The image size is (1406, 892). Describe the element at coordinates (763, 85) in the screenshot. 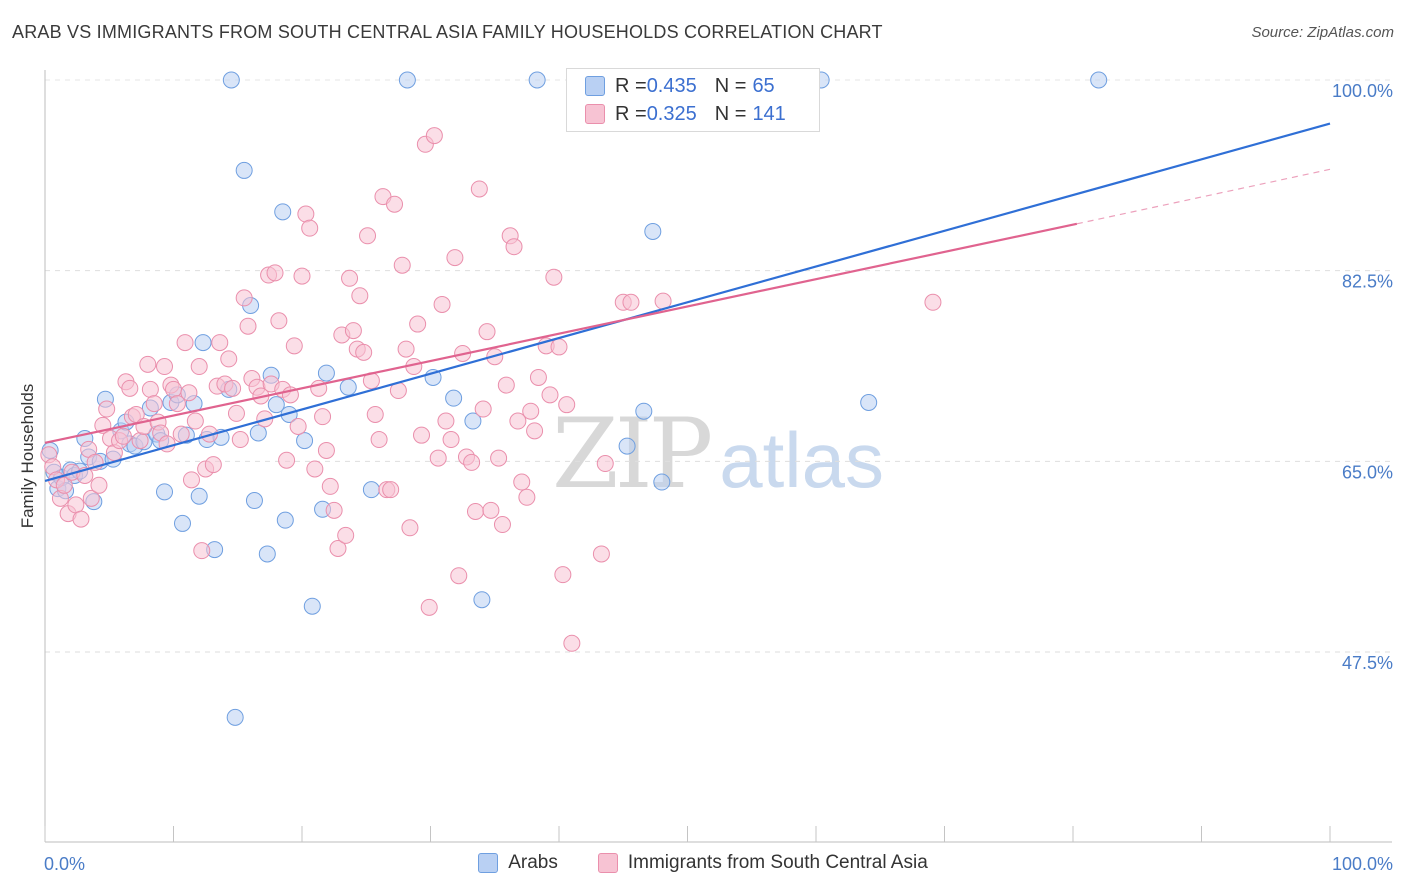

I see `legend-n-value: 65` at that location.